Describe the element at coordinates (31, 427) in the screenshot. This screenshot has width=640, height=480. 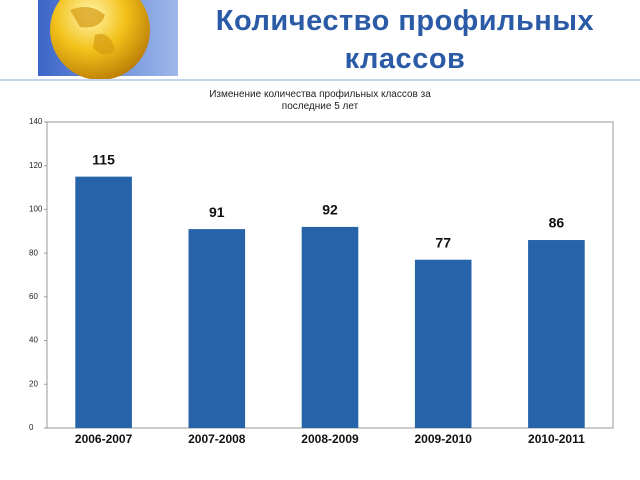
I see `y-tick-label: 0` at that location.